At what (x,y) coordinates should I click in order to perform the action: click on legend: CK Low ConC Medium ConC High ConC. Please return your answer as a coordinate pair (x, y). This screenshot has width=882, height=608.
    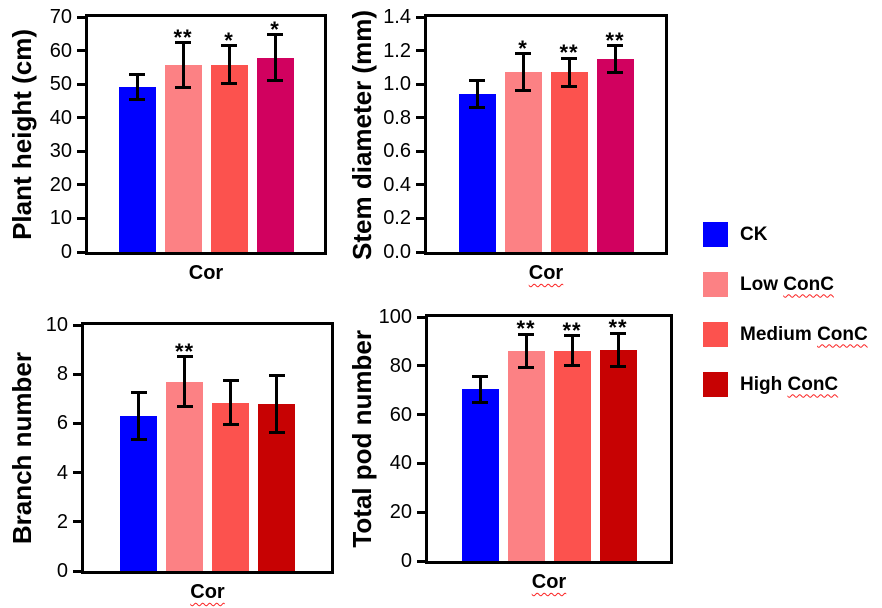
    Looking at the image, I should click on (785, 322).